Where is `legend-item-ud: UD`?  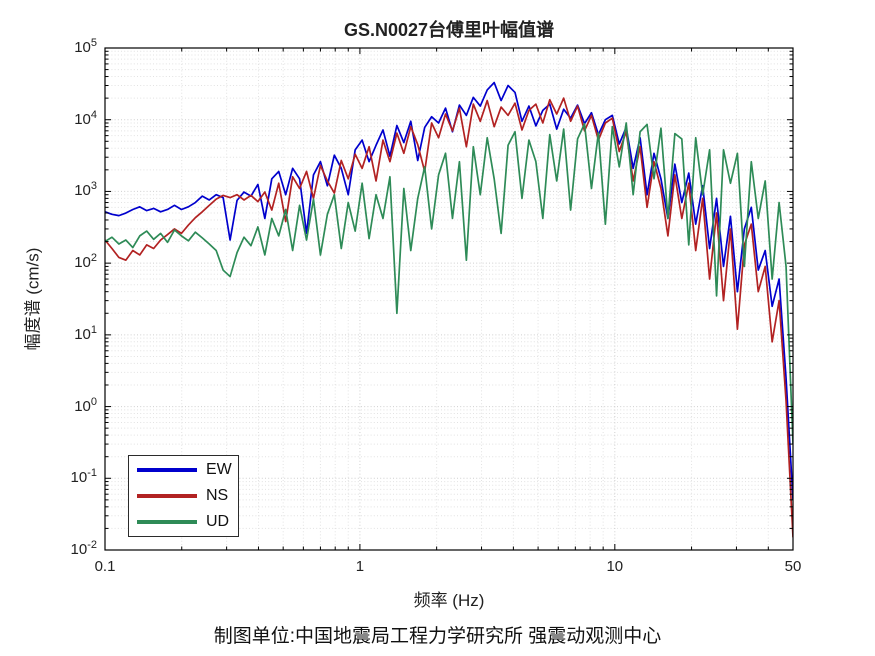
legend-item-ud: UD is located at coordinates (183, 522).